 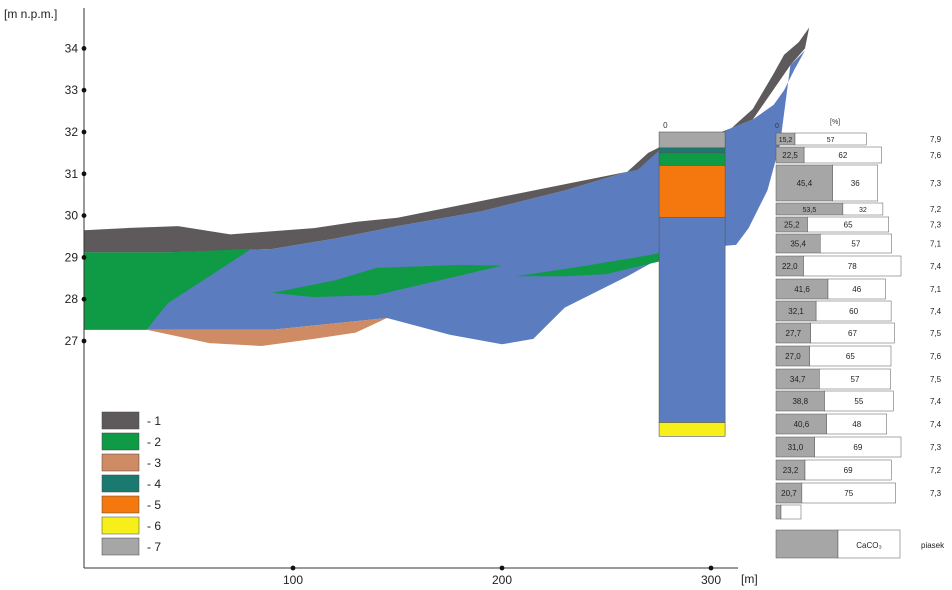 What do you see at coordinates (72, 174) in the screenshot?
I see `y-tick-label: 31` at bounding box center [72, 174].